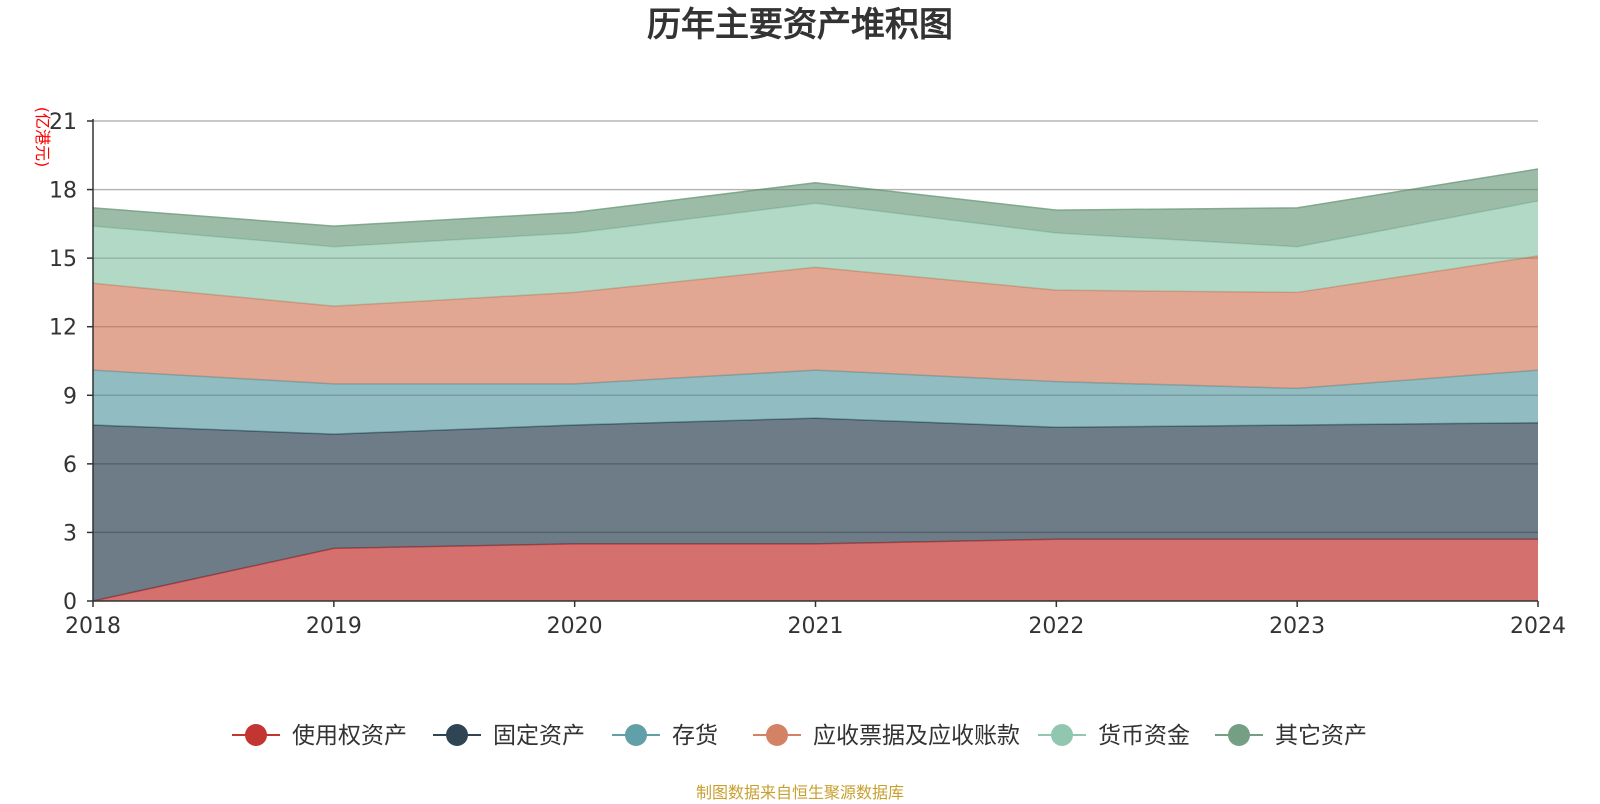  What do you see at coordinates (1056, 626) in the screenshot?
I see `x-tick-label: 2022` at bounding box center [1056, 626].